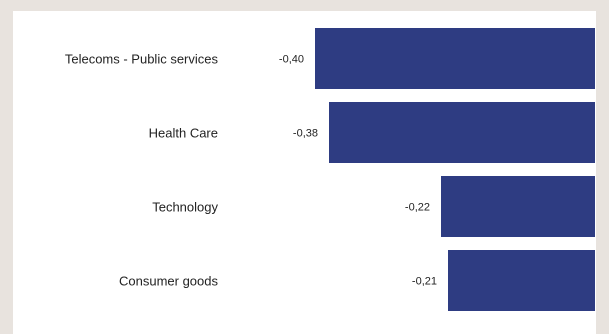  I want to click on value-label-0: -0,40, so click(291, 60).